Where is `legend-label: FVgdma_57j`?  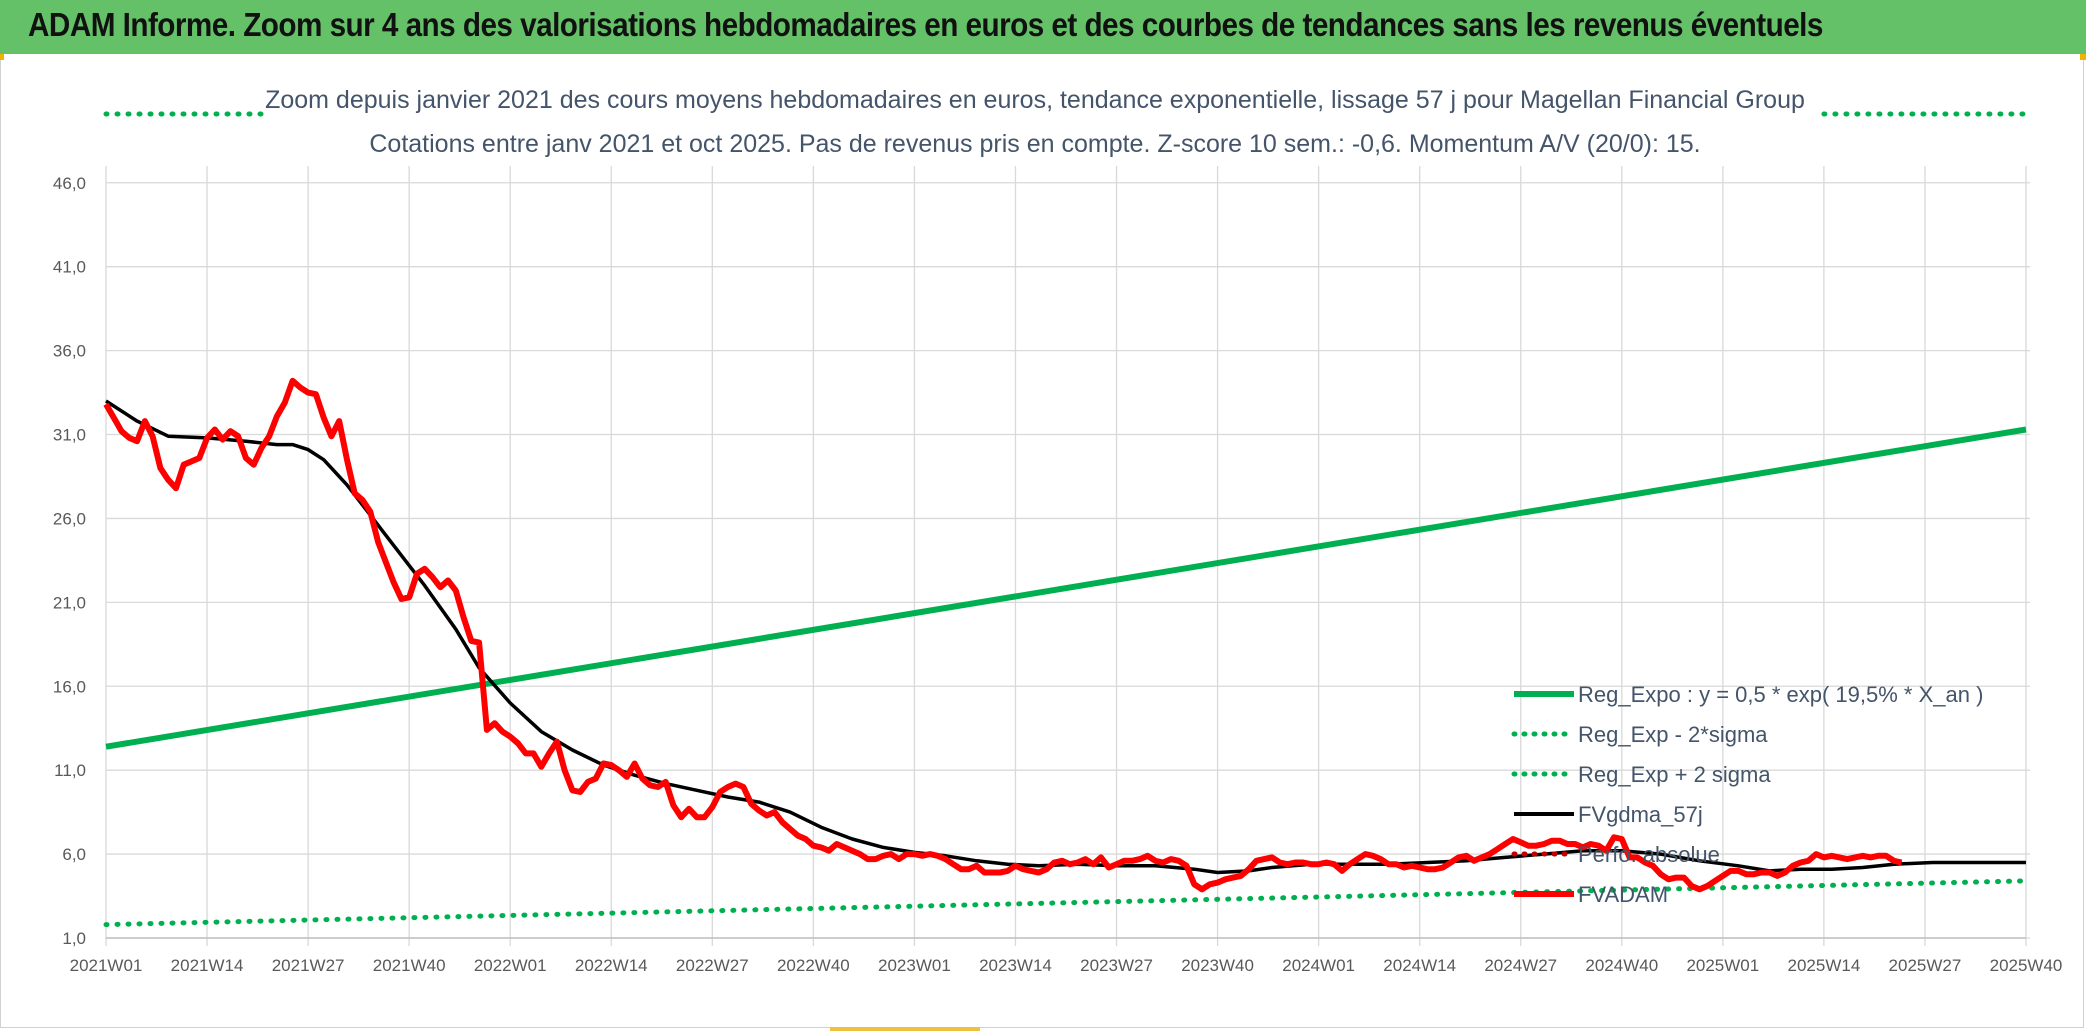
legend-label: FVgdma_57j is located at coordinates (1640, 814).